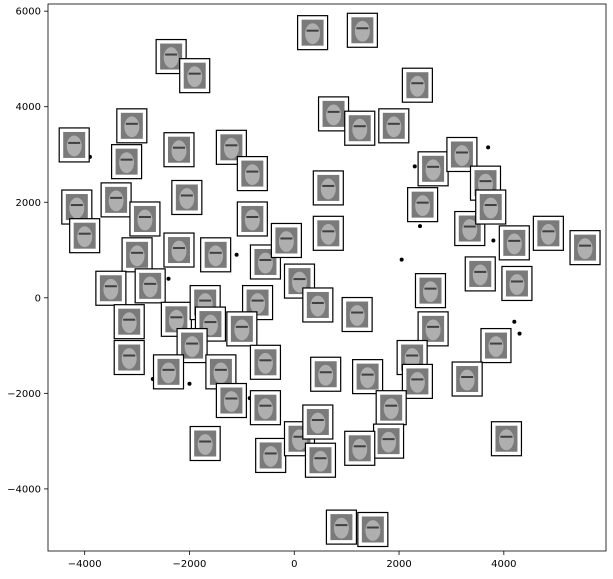  What do you see at coordinates (38, 298) in the screenshot?
I see `y-tick-label: 0` at bounding box center [38, 298].